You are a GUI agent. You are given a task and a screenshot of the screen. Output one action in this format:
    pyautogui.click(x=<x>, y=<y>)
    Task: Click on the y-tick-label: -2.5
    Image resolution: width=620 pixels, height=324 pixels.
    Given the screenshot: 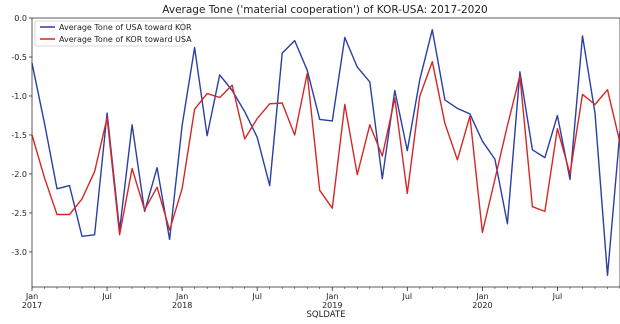 What is the action you would take?
    pyautogui.click(x=19, y=213)
    